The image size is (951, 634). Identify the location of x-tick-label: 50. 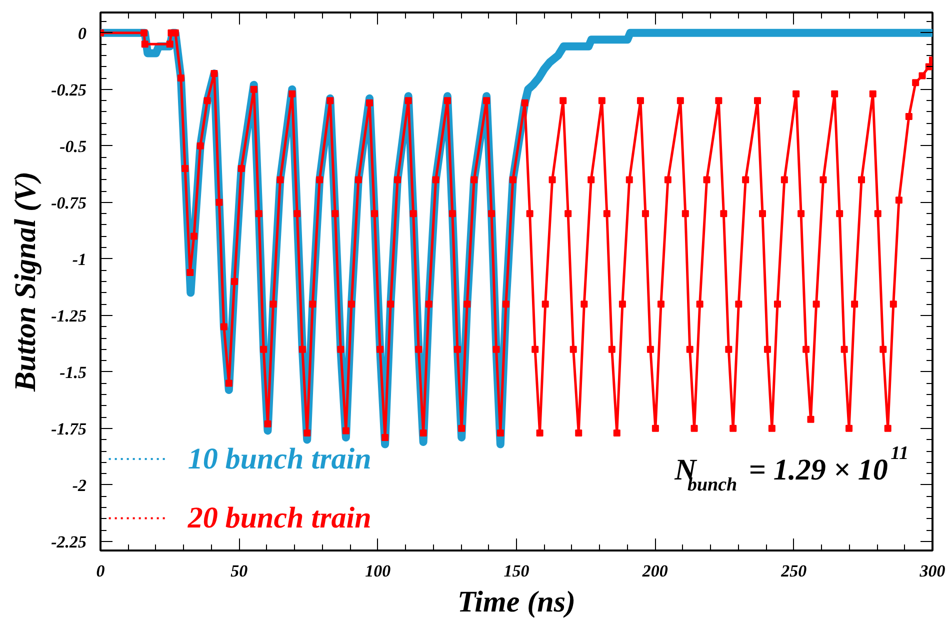
(239, 571).